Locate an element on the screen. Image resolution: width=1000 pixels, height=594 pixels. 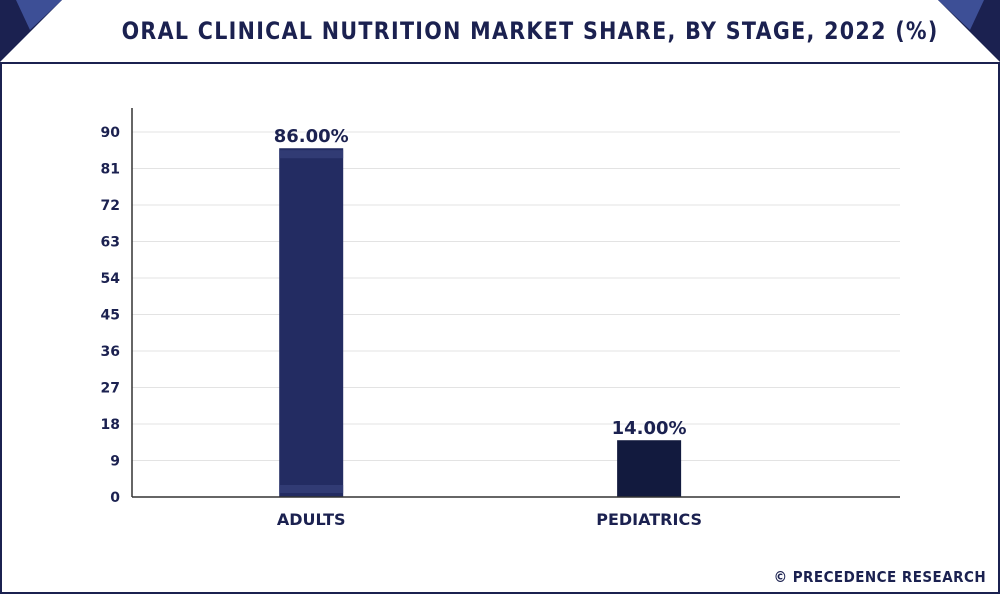
data-label: 14.00% is located at coordinates (649, 428).